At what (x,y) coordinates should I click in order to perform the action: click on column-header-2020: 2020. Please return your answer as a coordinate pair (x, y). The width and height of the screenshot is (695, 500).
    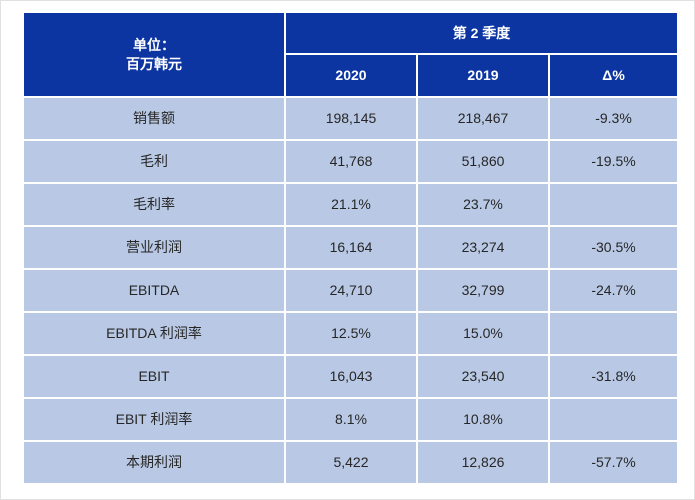
    Looking at the image, I should click on (351, 75).